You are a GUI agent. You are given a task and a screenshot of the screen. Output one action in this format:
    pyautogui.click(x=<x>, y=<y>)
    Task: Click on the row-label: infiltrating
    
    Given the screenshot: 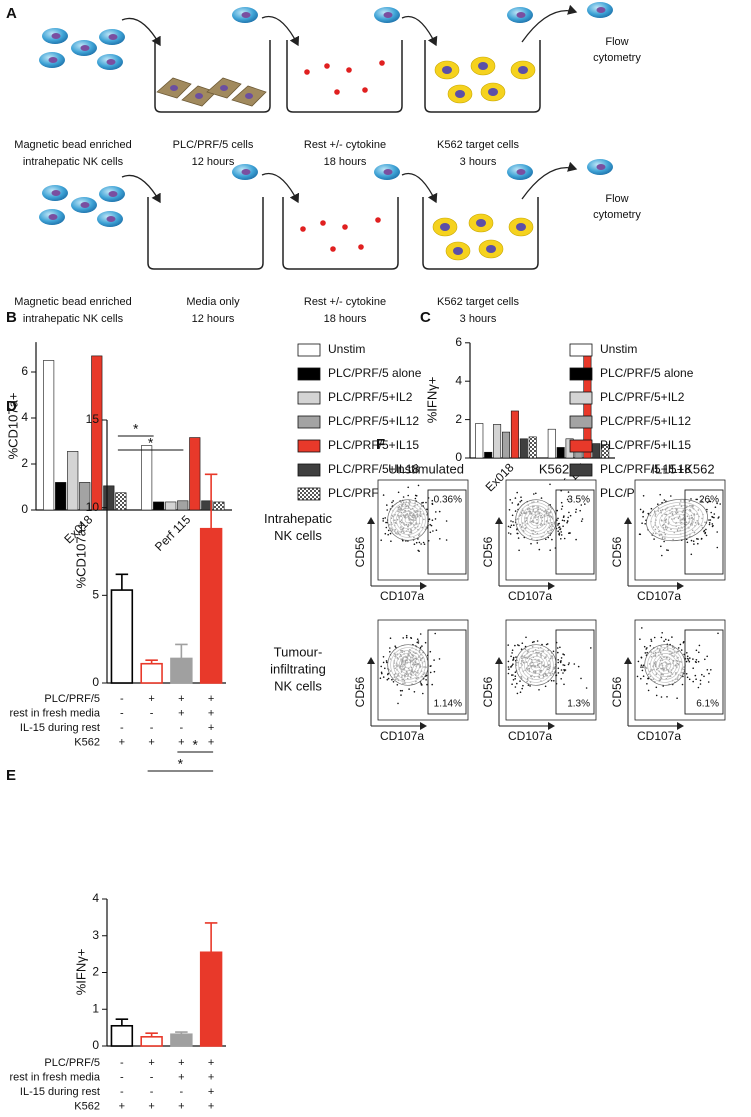 What is the action you would take?
    pyautogui.click(x=298, y=668)
    